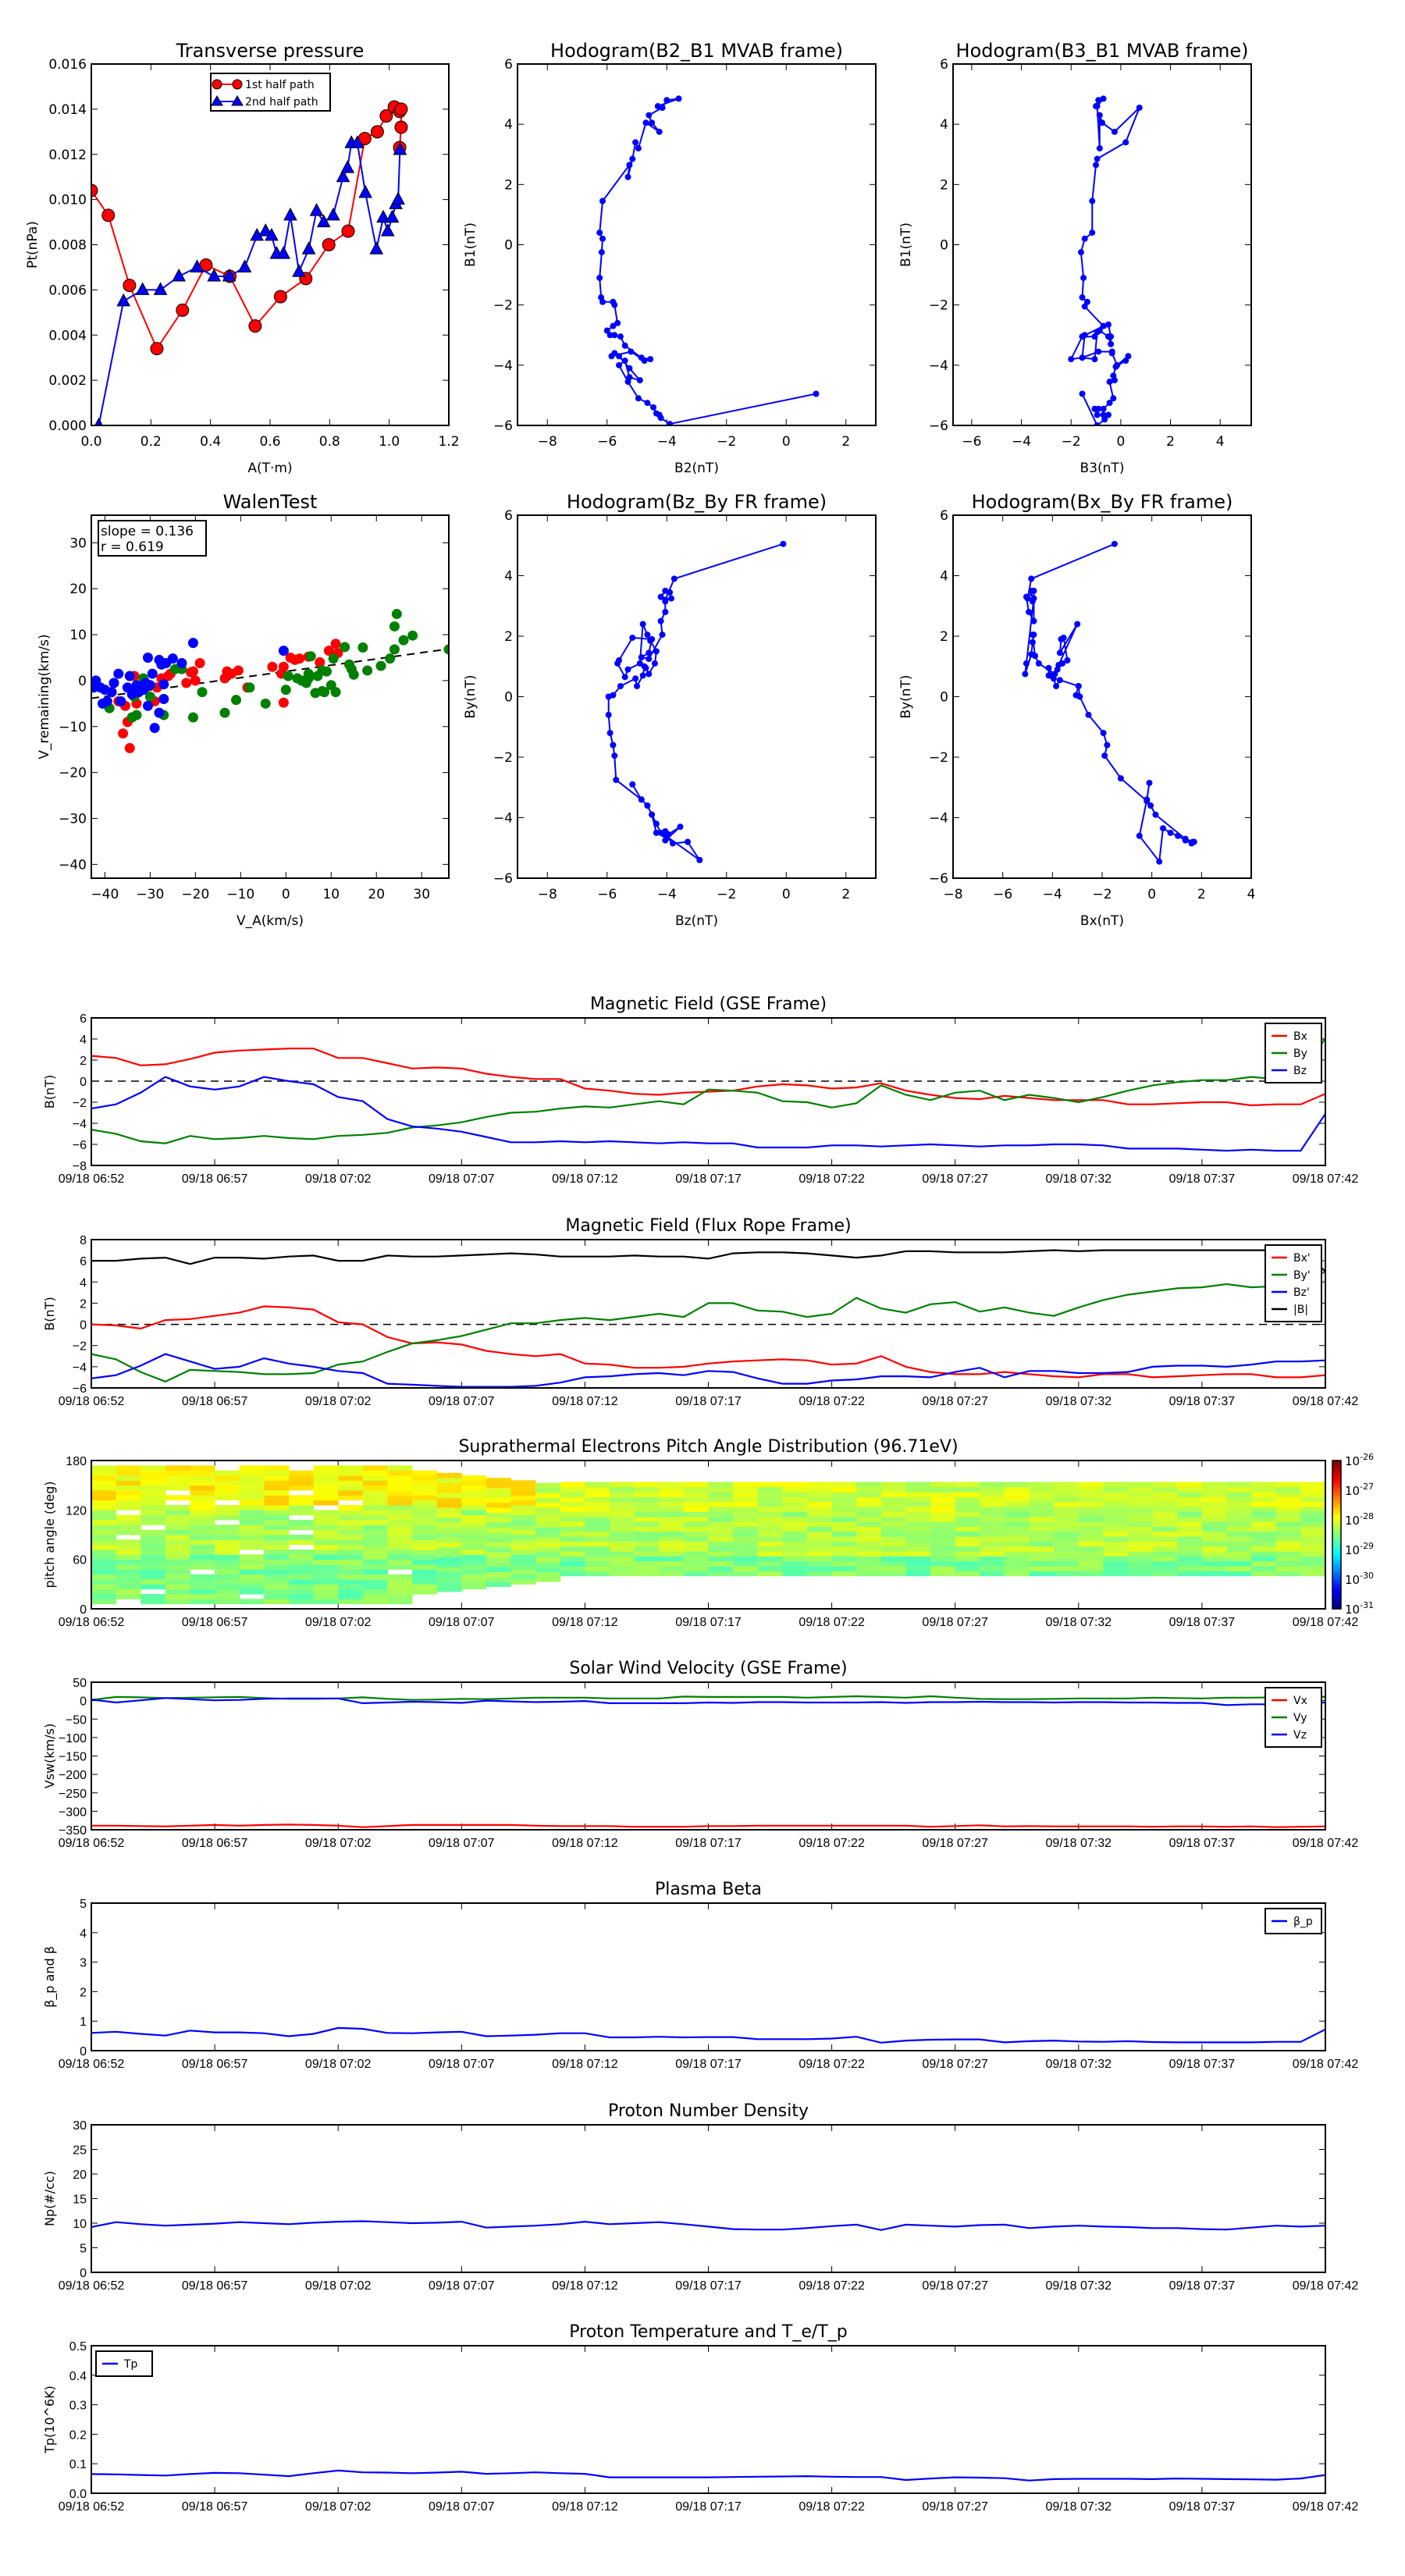 This screenshot has width=1405, height=2576. What do you see at coordinates (215, 1179) in the screenshot?
I see `x-tick-label: 09/18 06:57` at bounding box center [215, 1179].